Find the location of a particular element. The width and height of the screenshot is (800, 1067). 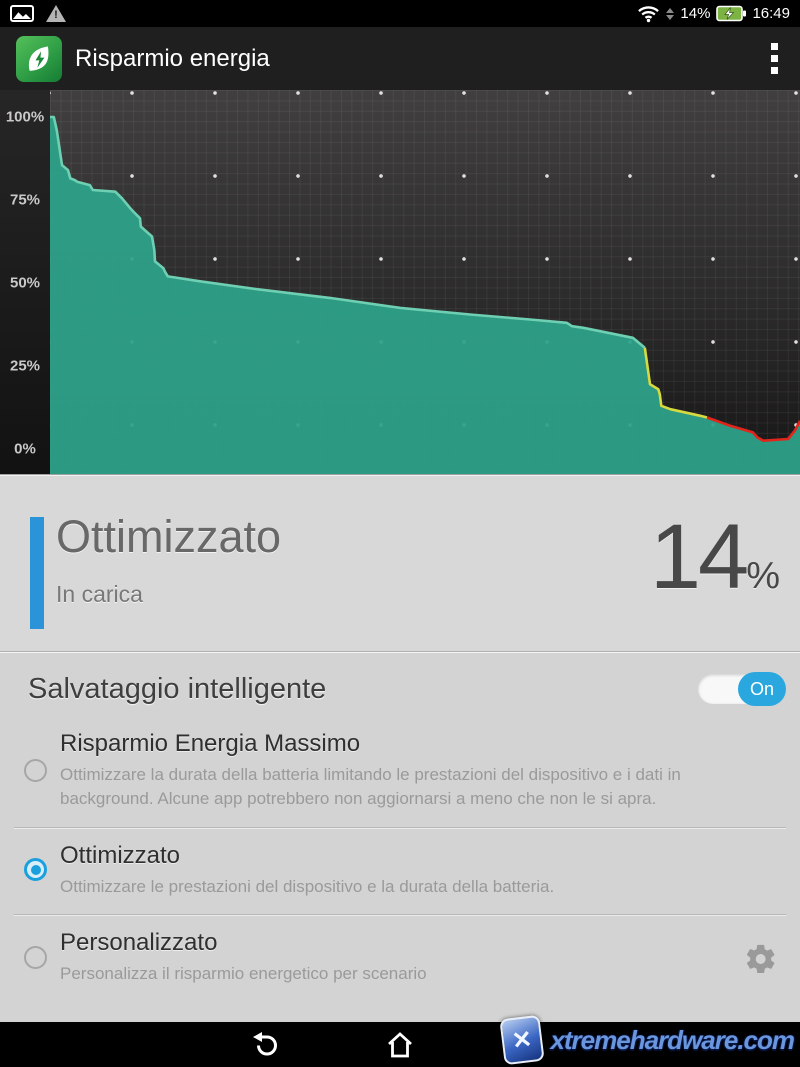

battery-charging-icon is located at coordinates (731, 13).